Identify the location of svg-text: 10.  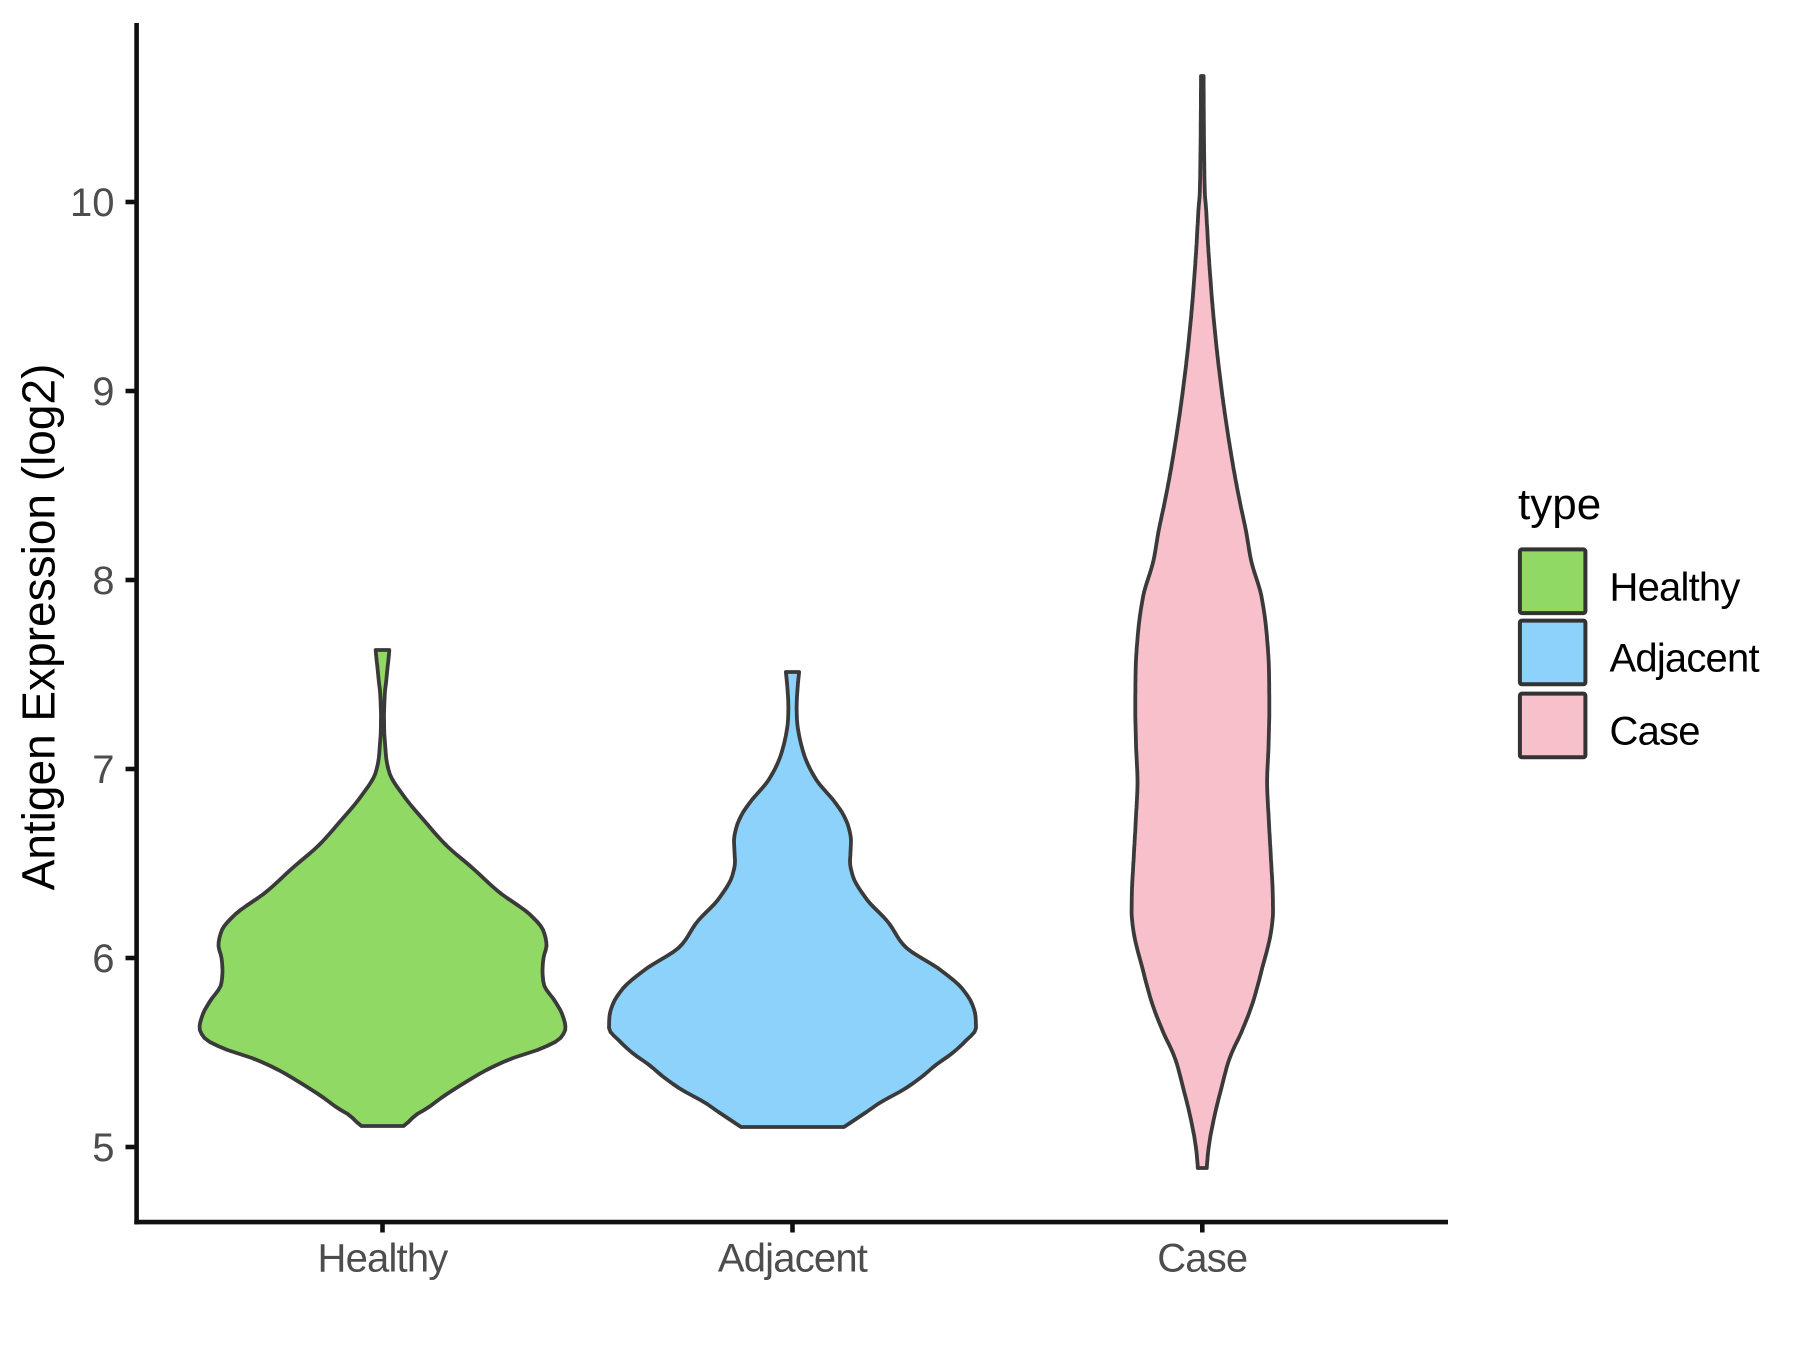
(92, 203).